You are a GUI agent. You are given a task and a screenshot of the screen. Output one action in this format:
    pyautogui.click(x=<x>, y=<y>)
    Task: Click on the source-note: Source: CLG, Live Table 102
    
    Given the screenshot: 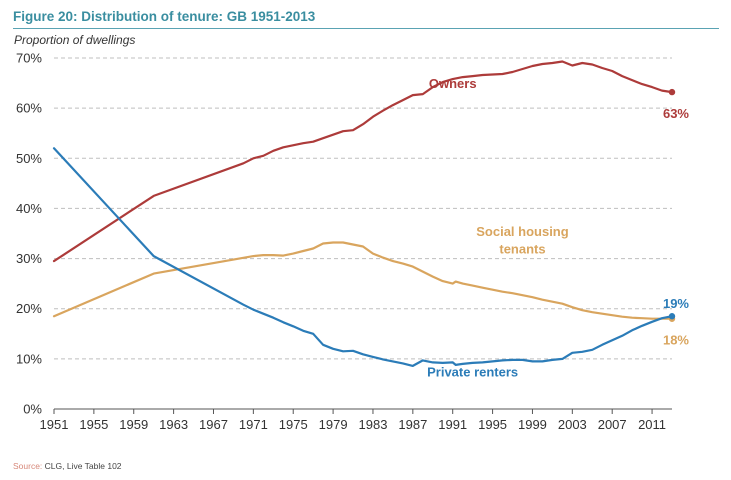 What is the action you would take?
    pyautogui.click(x=67, y=466)
    